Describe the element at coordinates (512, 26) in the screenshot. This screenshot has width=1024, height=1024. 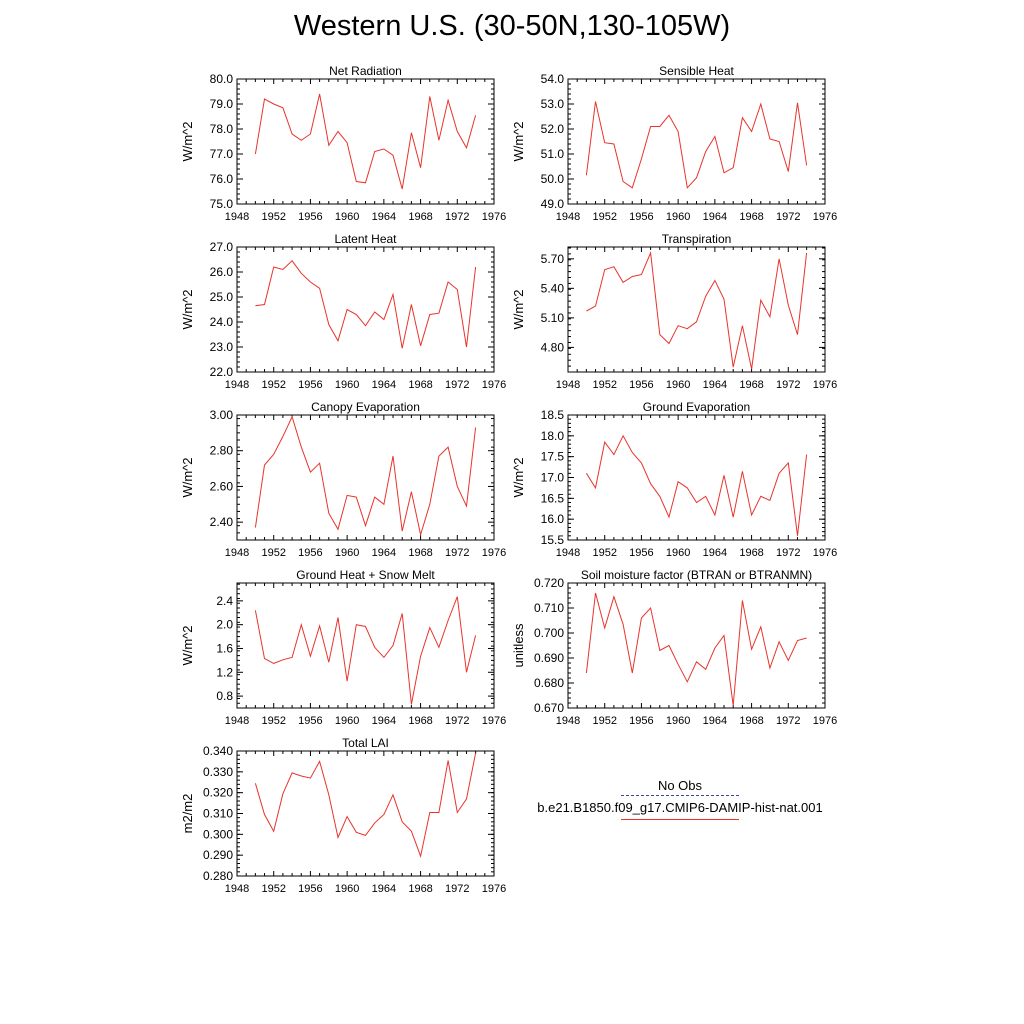
I see `page-title: Western U.S. (30-50N,130-105W)` at that location.